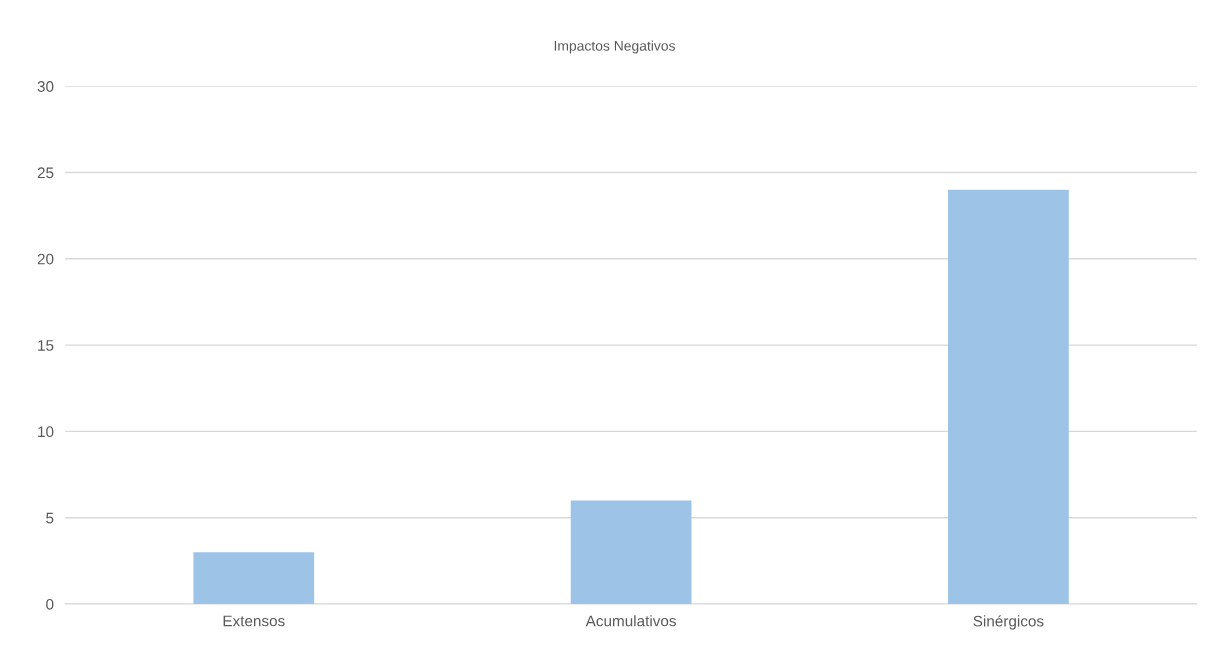 This screenshot has width=1229, height=653. What do you see at coordinates (50, 518) in the screenshot?
I see `y-tick-label: 5` at bounding box center [50, 518].